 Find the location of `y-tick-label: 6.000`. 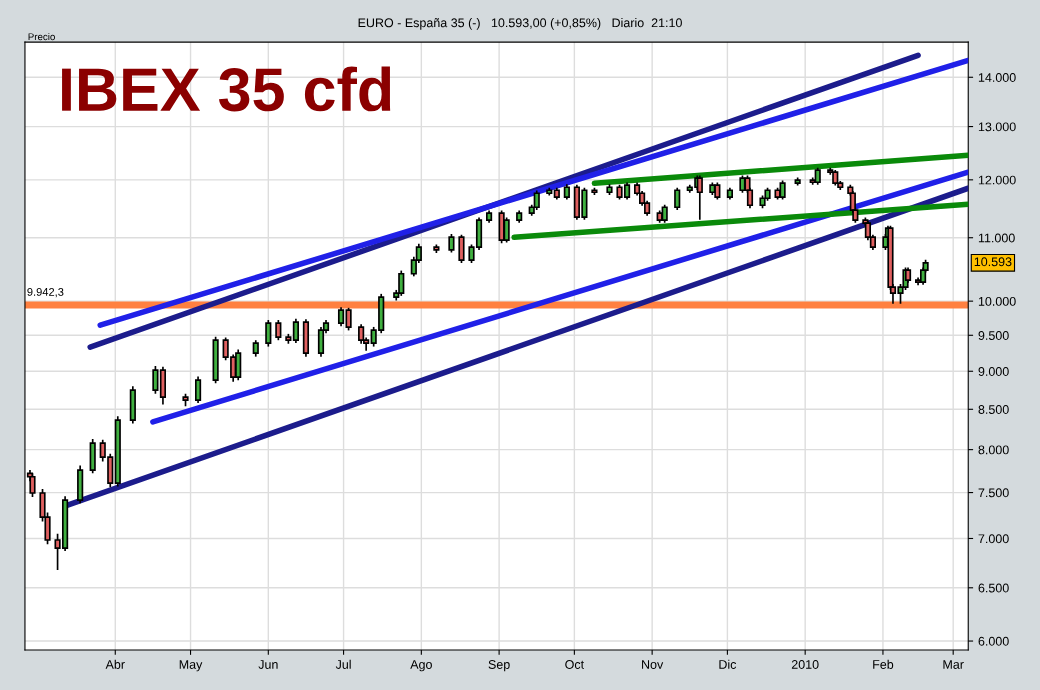

y-tick-label: 6.000 is located at coordinates (993, 641).